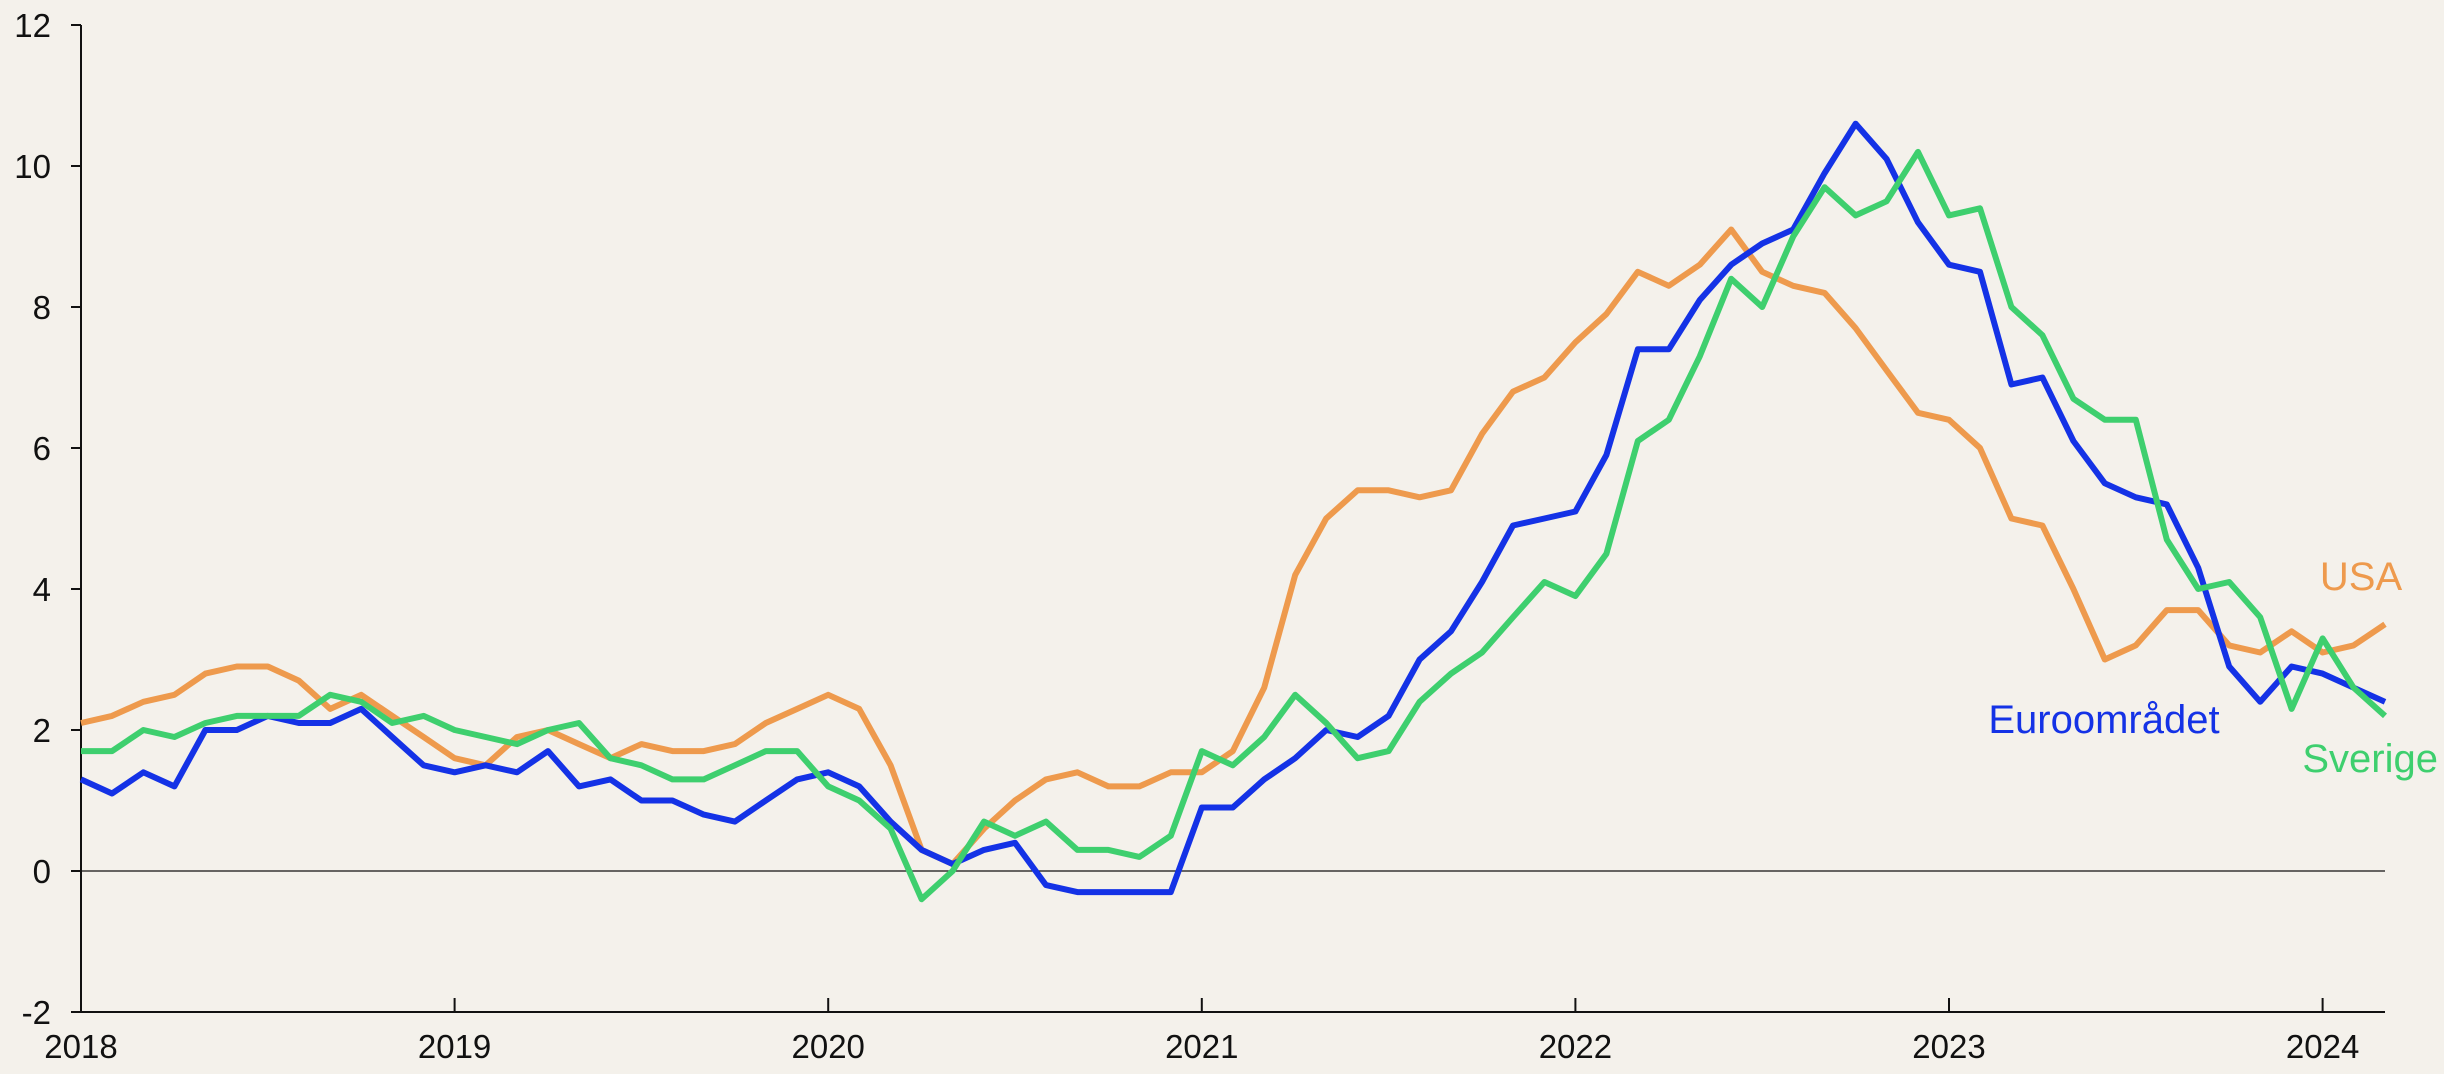 The width and height of the screenshot is (2444, 1074). Describe the element at coordinates (42, 448) in the screenshot. I see `y-tick-label: 6` at that location.